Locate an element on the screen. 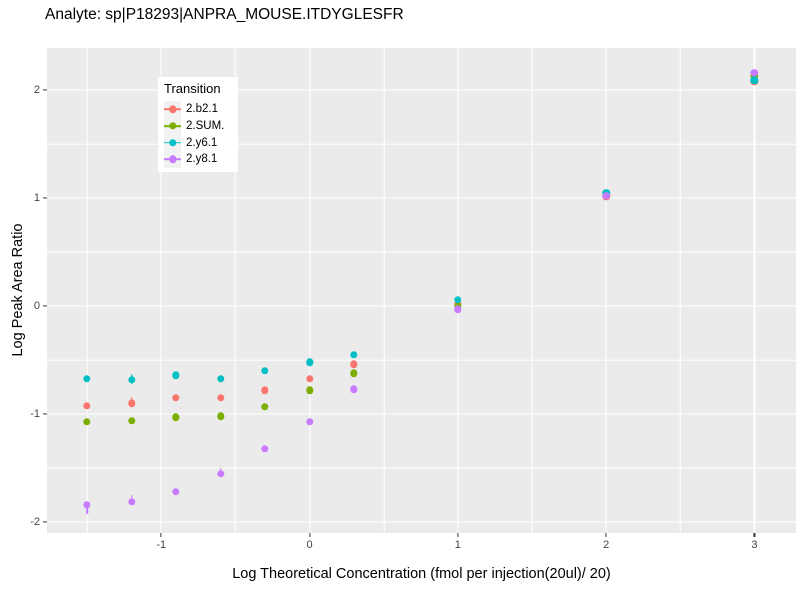  legend-item-label: 2.b2.1 is located at coordinates (202, 109).